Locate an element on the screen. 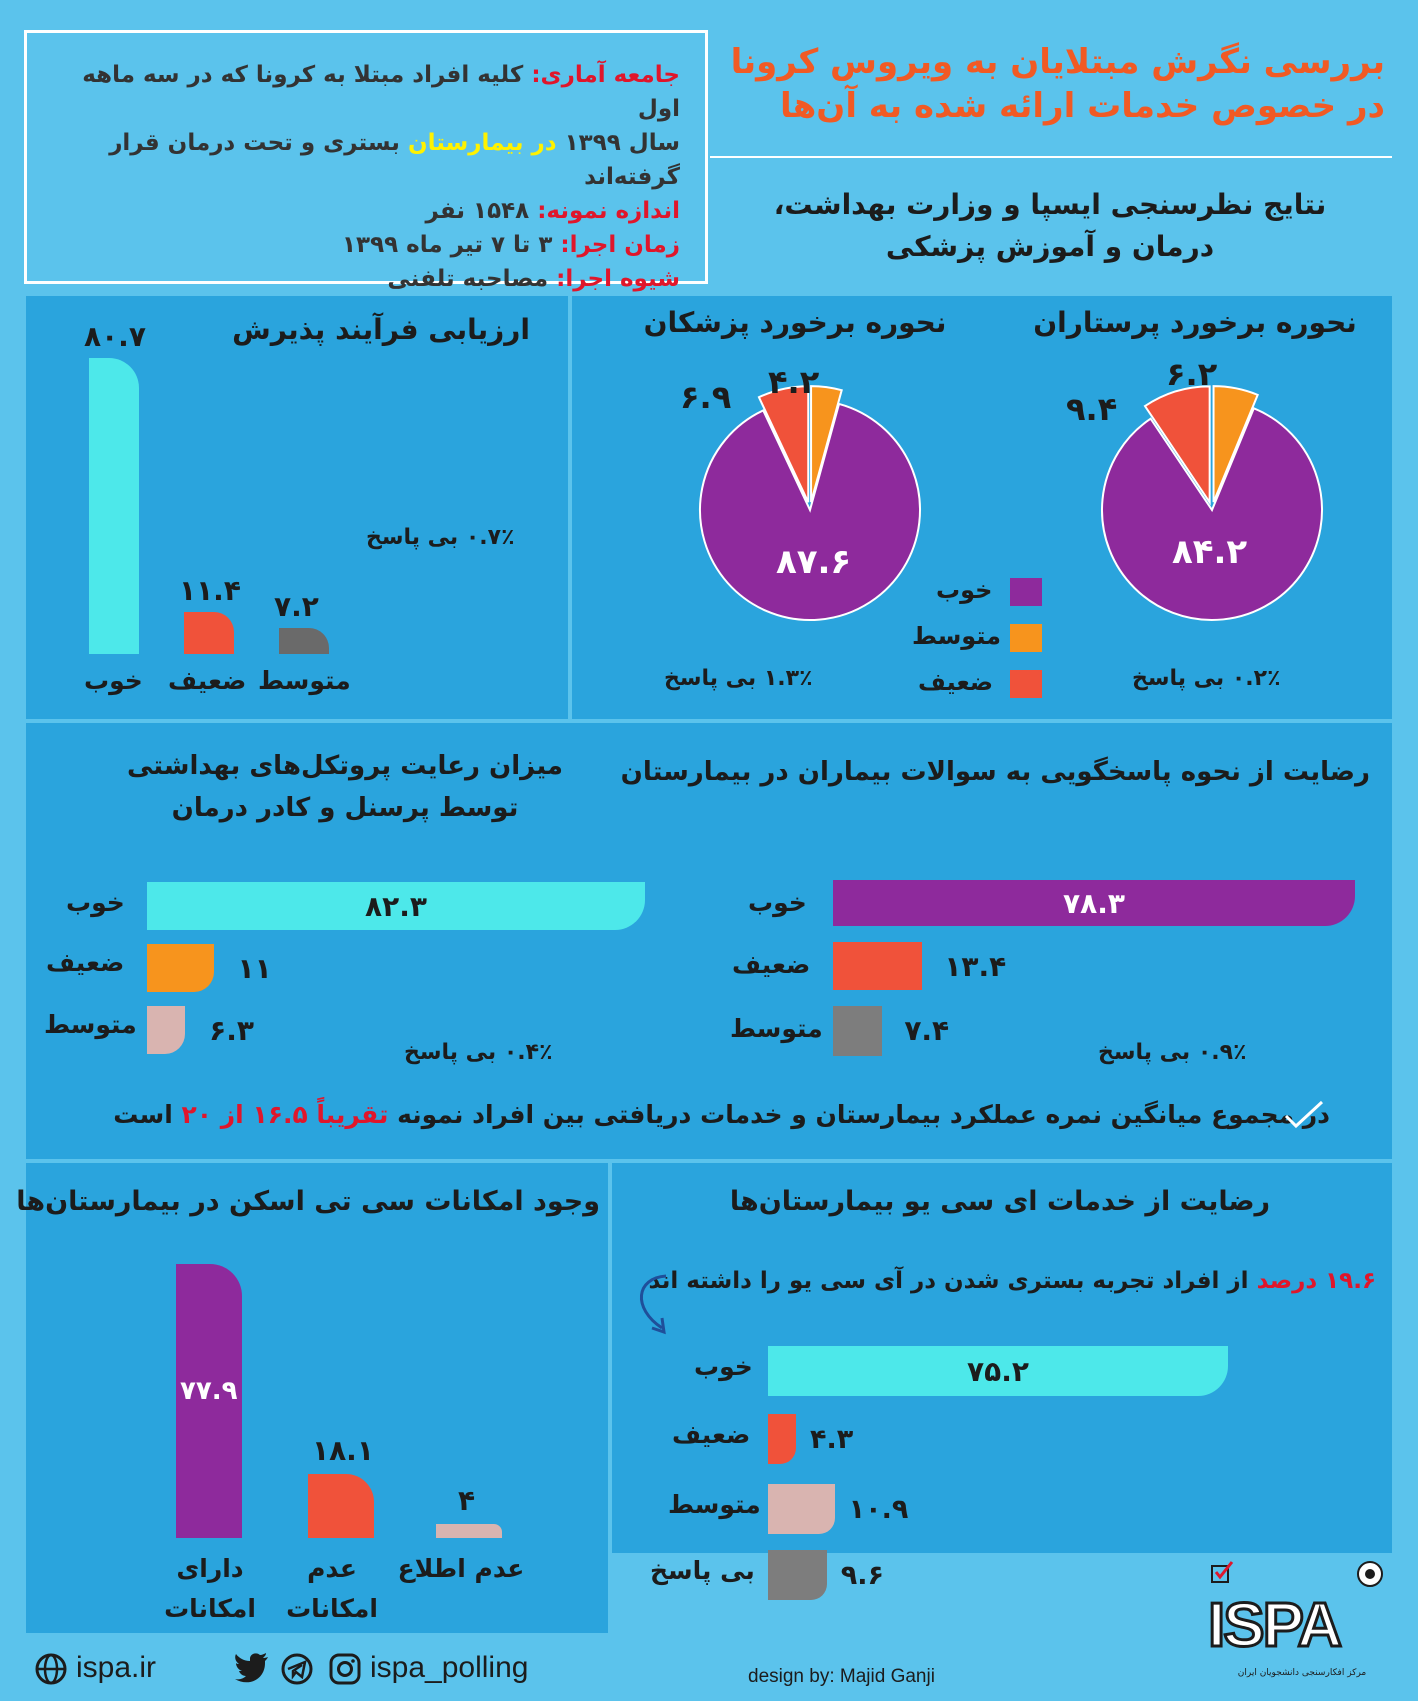 This screenshot has height=1701, width=1418. telegram-icon is located at coordinates (297, 1669).